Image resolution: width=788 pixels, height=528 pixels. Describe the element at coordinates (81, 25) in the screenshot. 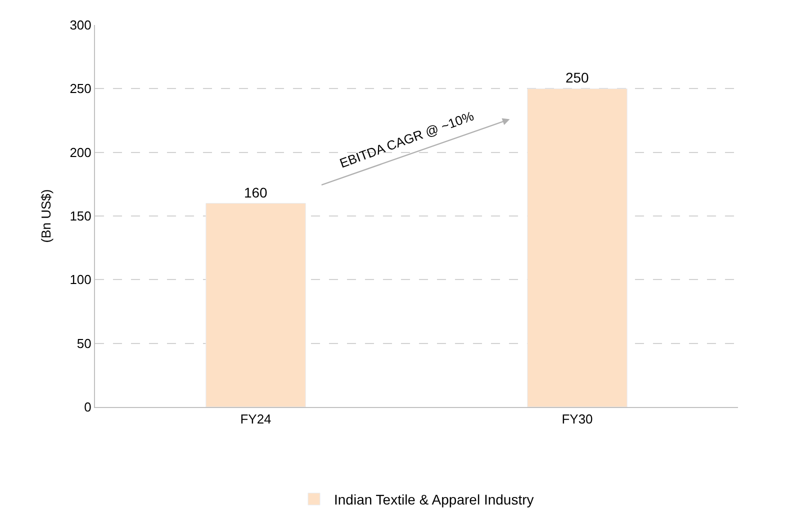

I see `y-tick-label: 300` at that location.